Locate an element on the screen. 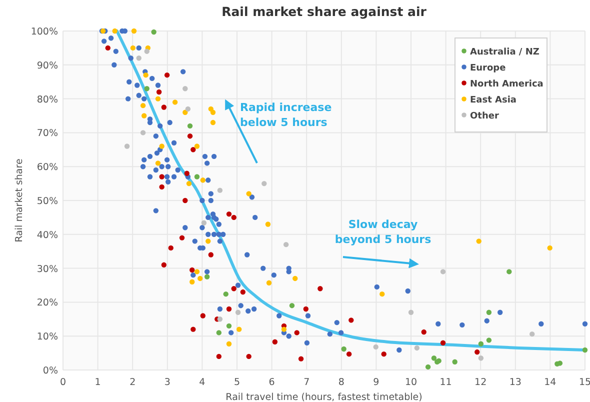 The width and height of the screenshot is (590, 402). legend-label: Europe is located at coordinates (488, 69).